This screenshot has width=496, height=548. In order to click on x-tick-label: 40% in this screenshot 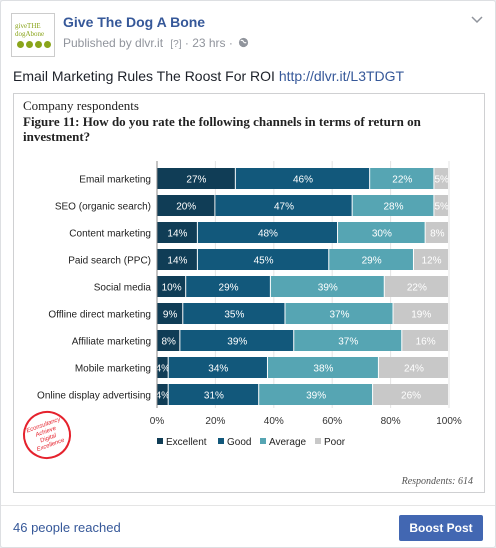, I will do `click(274, 421)`.